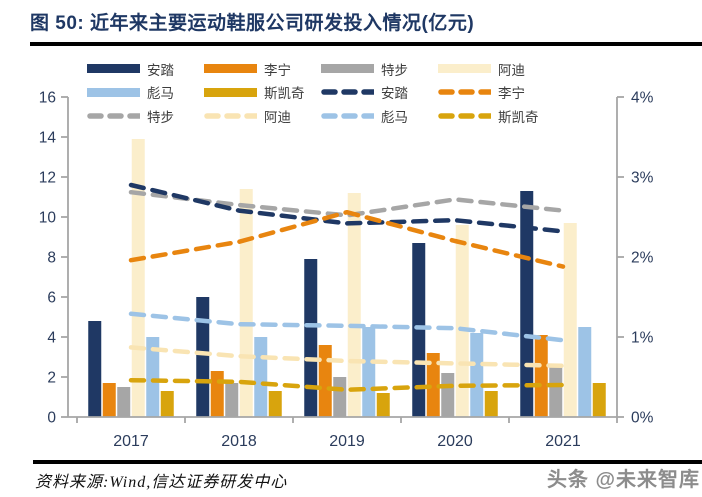 Image resolution: width=702 pixels, height=497 pixels. I want to click on line-anta, so click(347, 208).